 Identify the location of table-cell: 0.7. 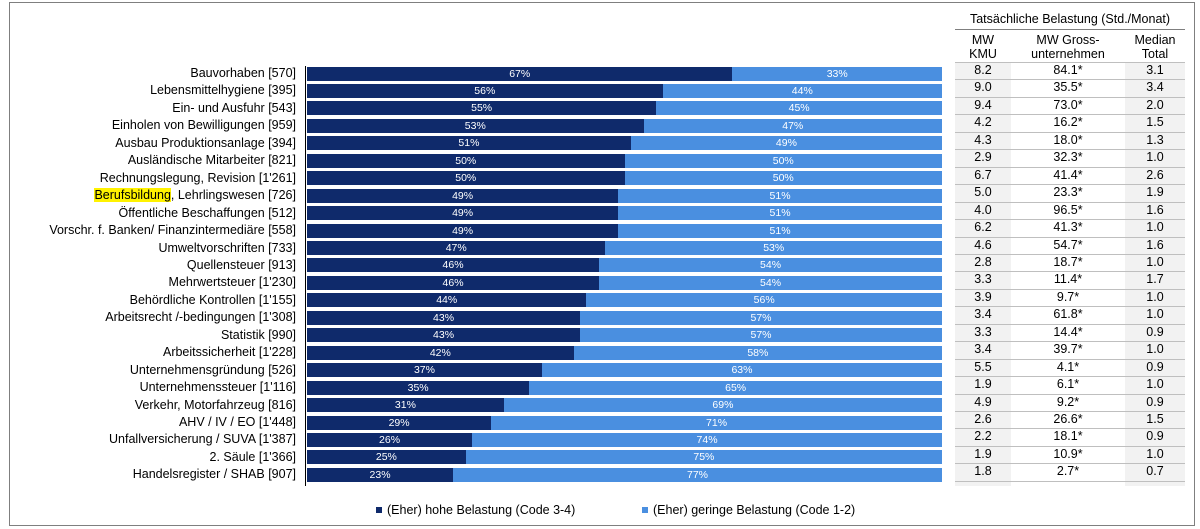
(1155, 471).